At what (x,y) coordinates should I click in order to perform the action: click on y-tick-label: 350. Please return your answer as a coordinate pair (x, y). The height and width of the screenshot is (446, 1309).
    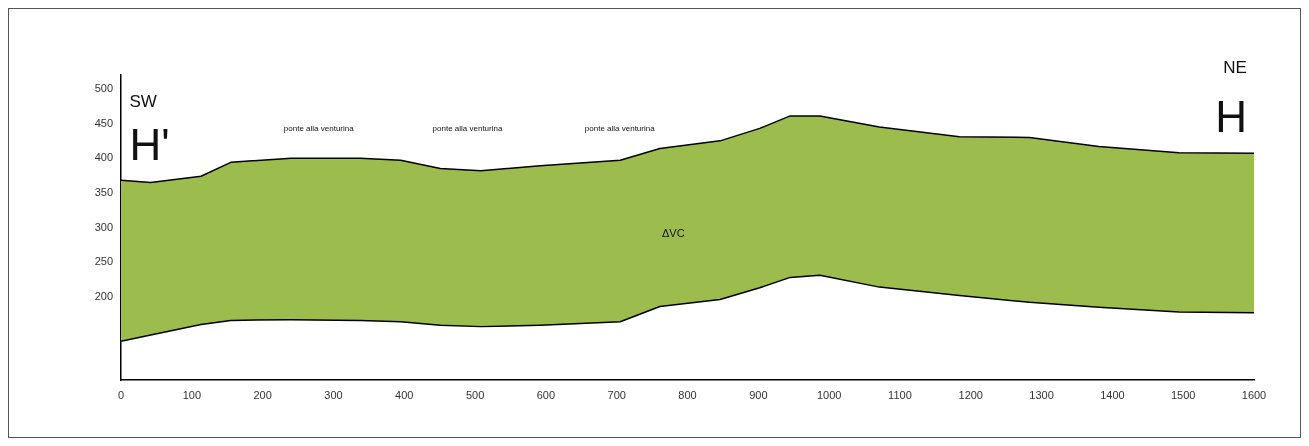
    Looking at the image, I should click on (103, 191).